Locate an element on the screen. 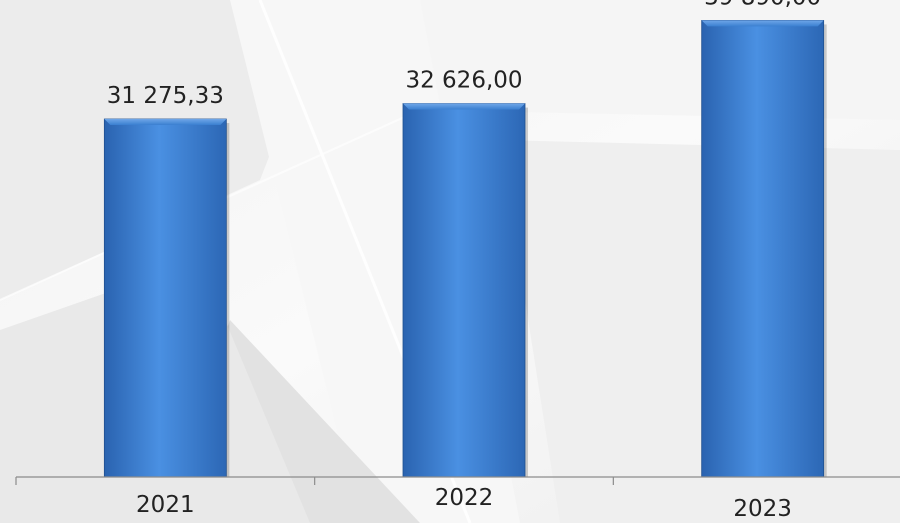 The image size is (900, 523). data-label-2023: 39 890,00 is located at coordinates (762, 5).